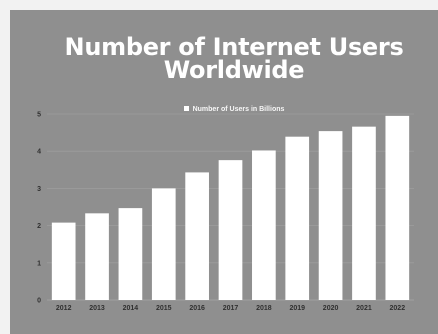  What do you see at coordinates (398, 308) in the screenshot?
I see `x-tick-label: 2022` at bounding box center [398, 308].